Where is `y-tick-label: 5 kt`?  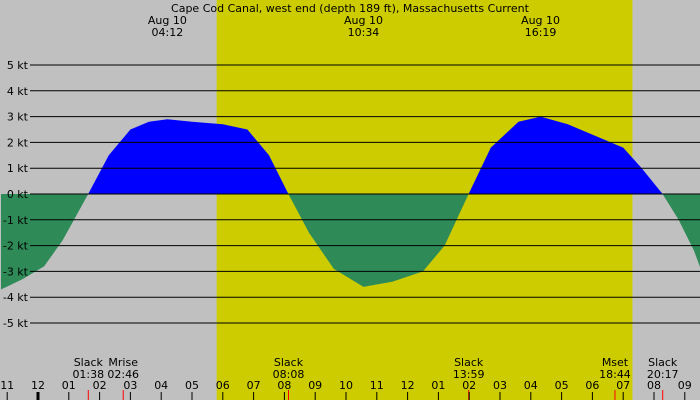
y-tick-label: 5 kt is located at coordinates (18, 65).